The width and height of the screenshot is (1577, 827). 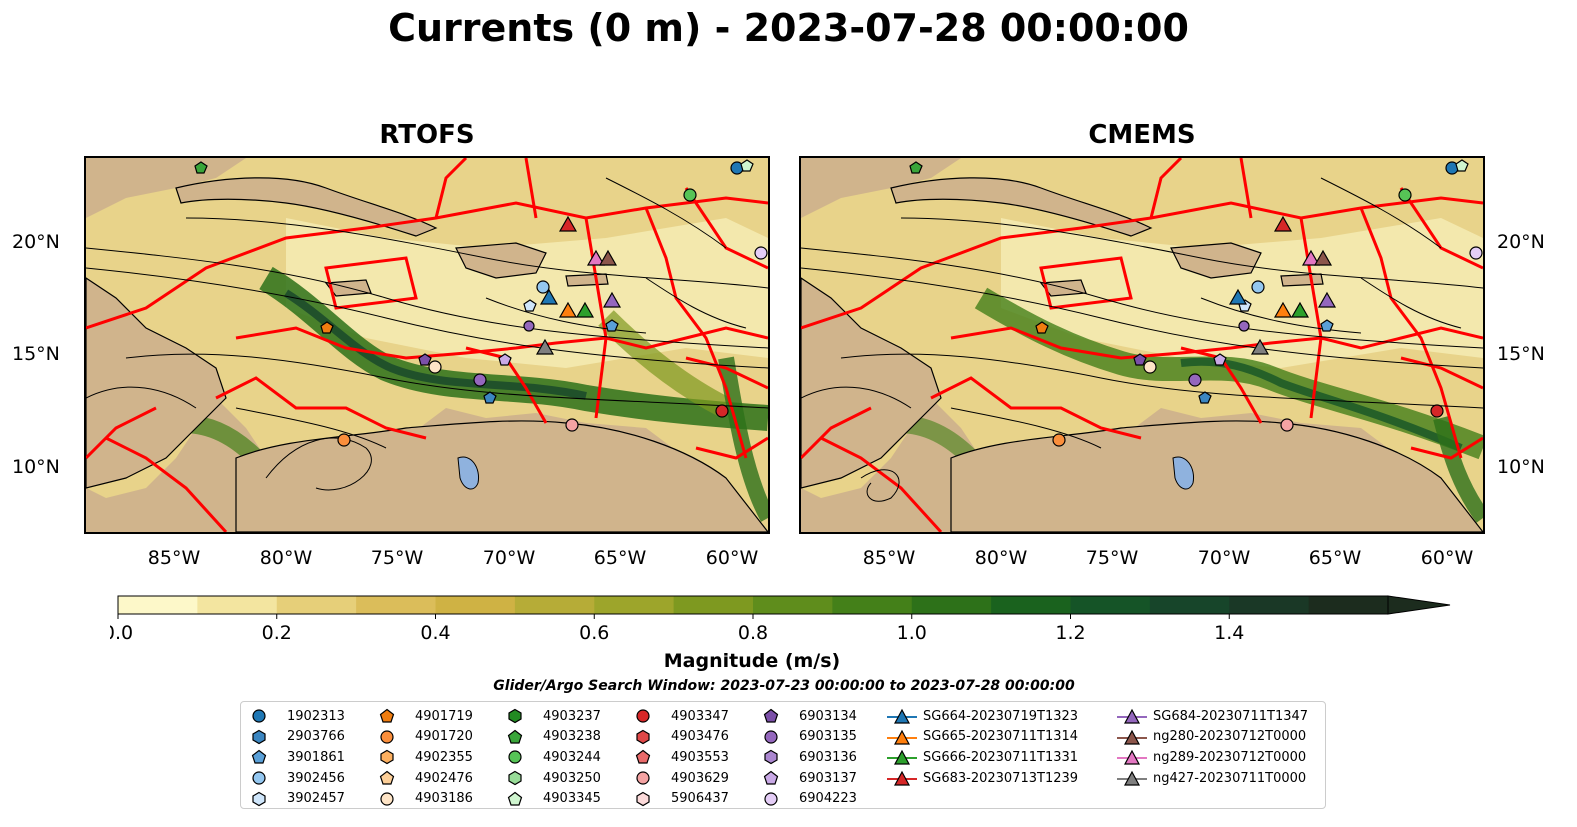 I want to click on legend-item-label: 4903238, so click(x=572, y=737).